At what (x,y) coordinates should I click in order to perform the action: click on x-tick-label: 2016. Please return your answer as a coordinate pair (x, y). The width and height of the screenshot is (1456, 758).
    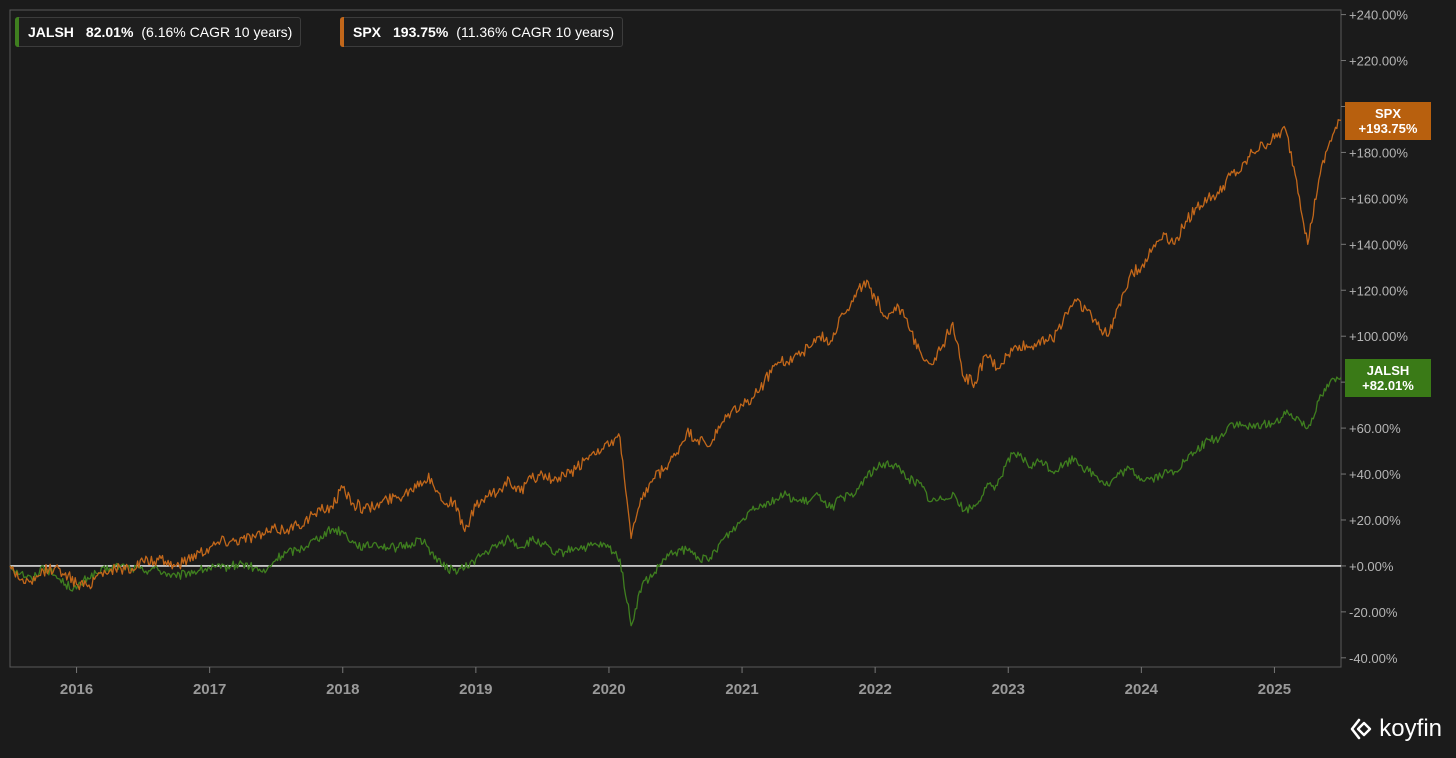
    Looking at the image, I should click on (76, 689).